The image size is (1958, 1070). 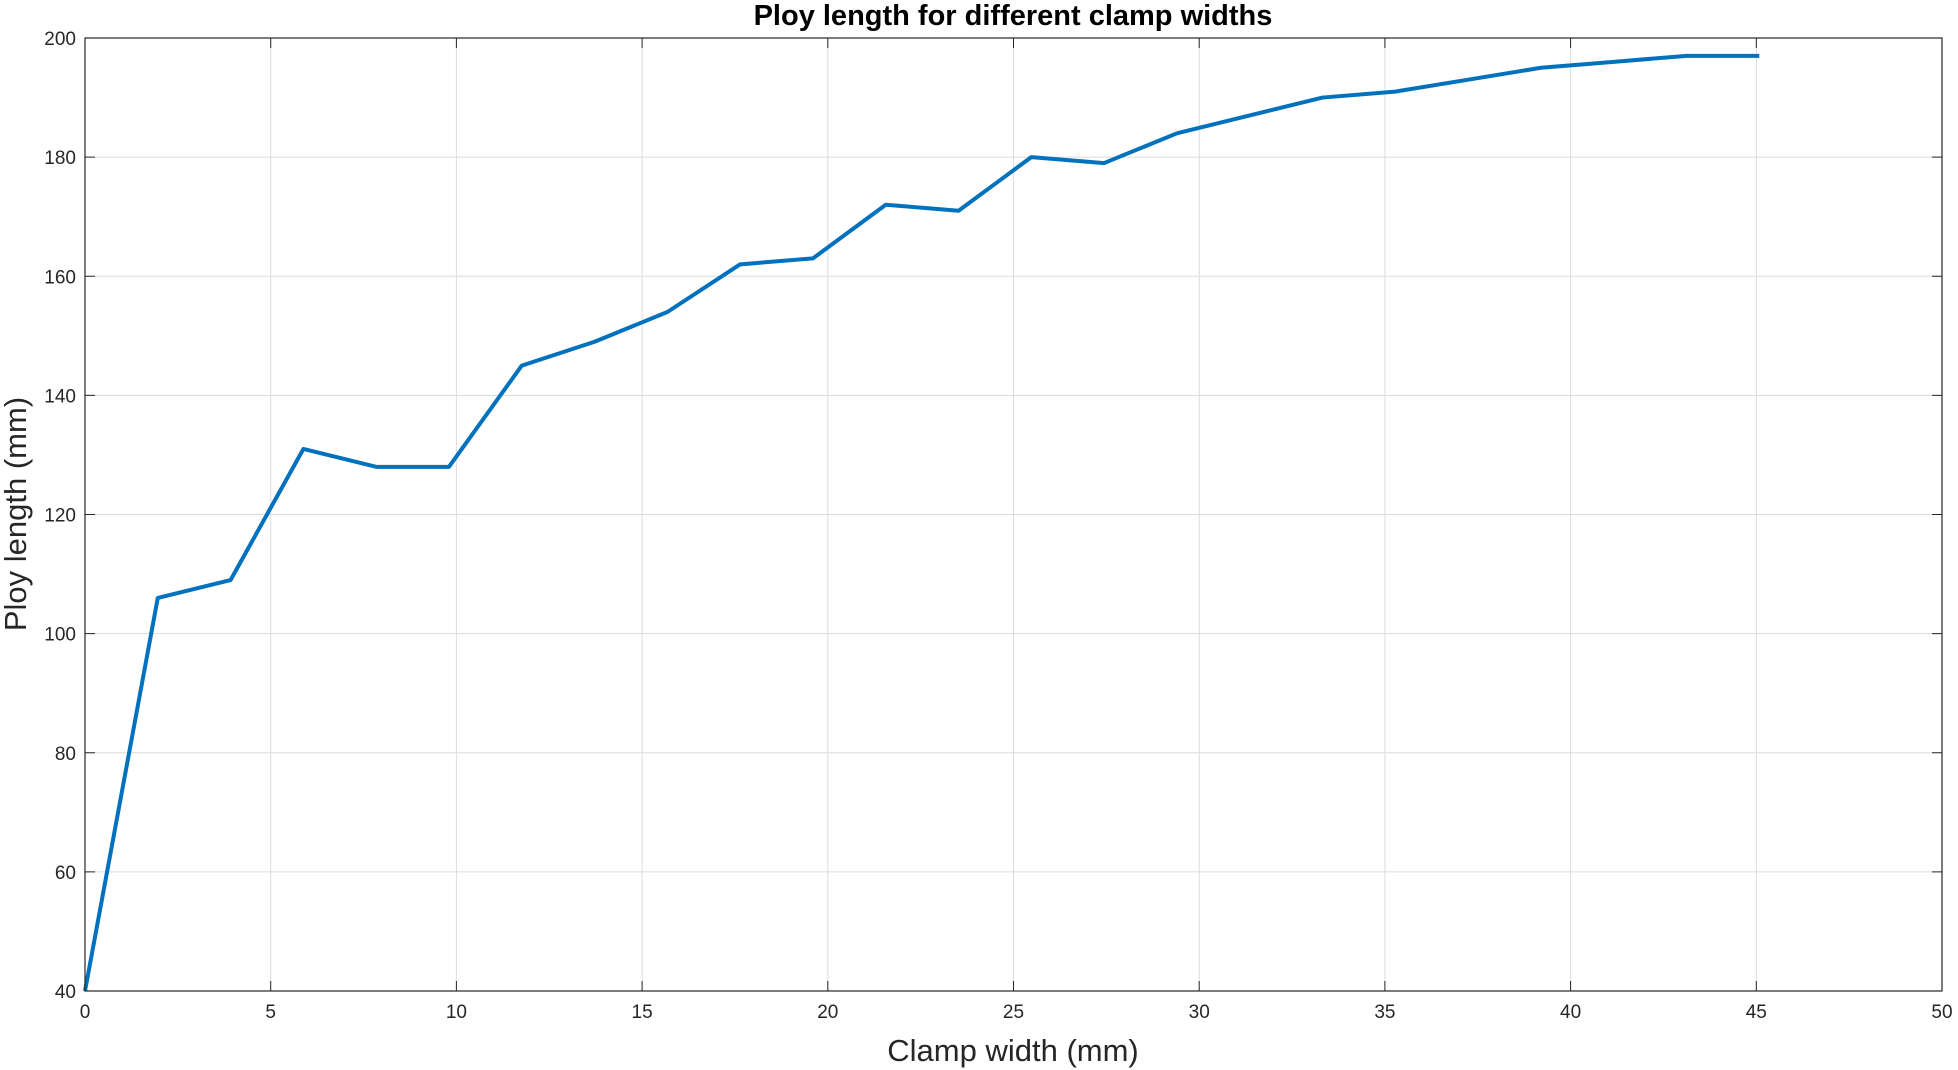 I want to click on x-tick-label: 40, so click(x=1570, y=1012).